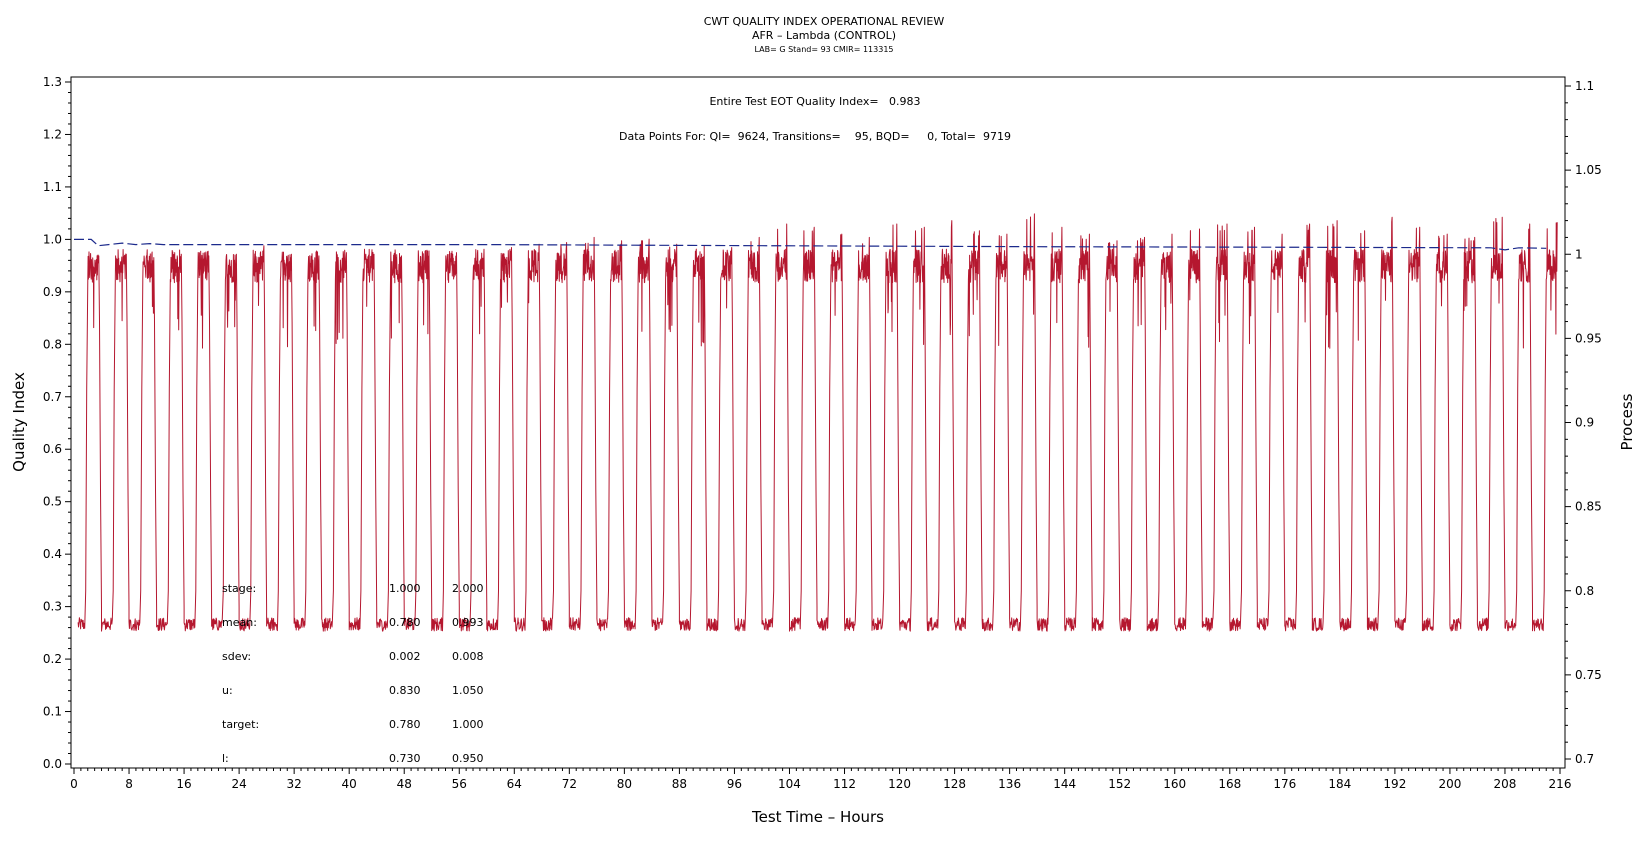 The image size is (1648, 845). What do you see at coordinates (240, 724) in the screenshot?
I see `stats-row-target-label: target:` at bounding box center [240, 724].